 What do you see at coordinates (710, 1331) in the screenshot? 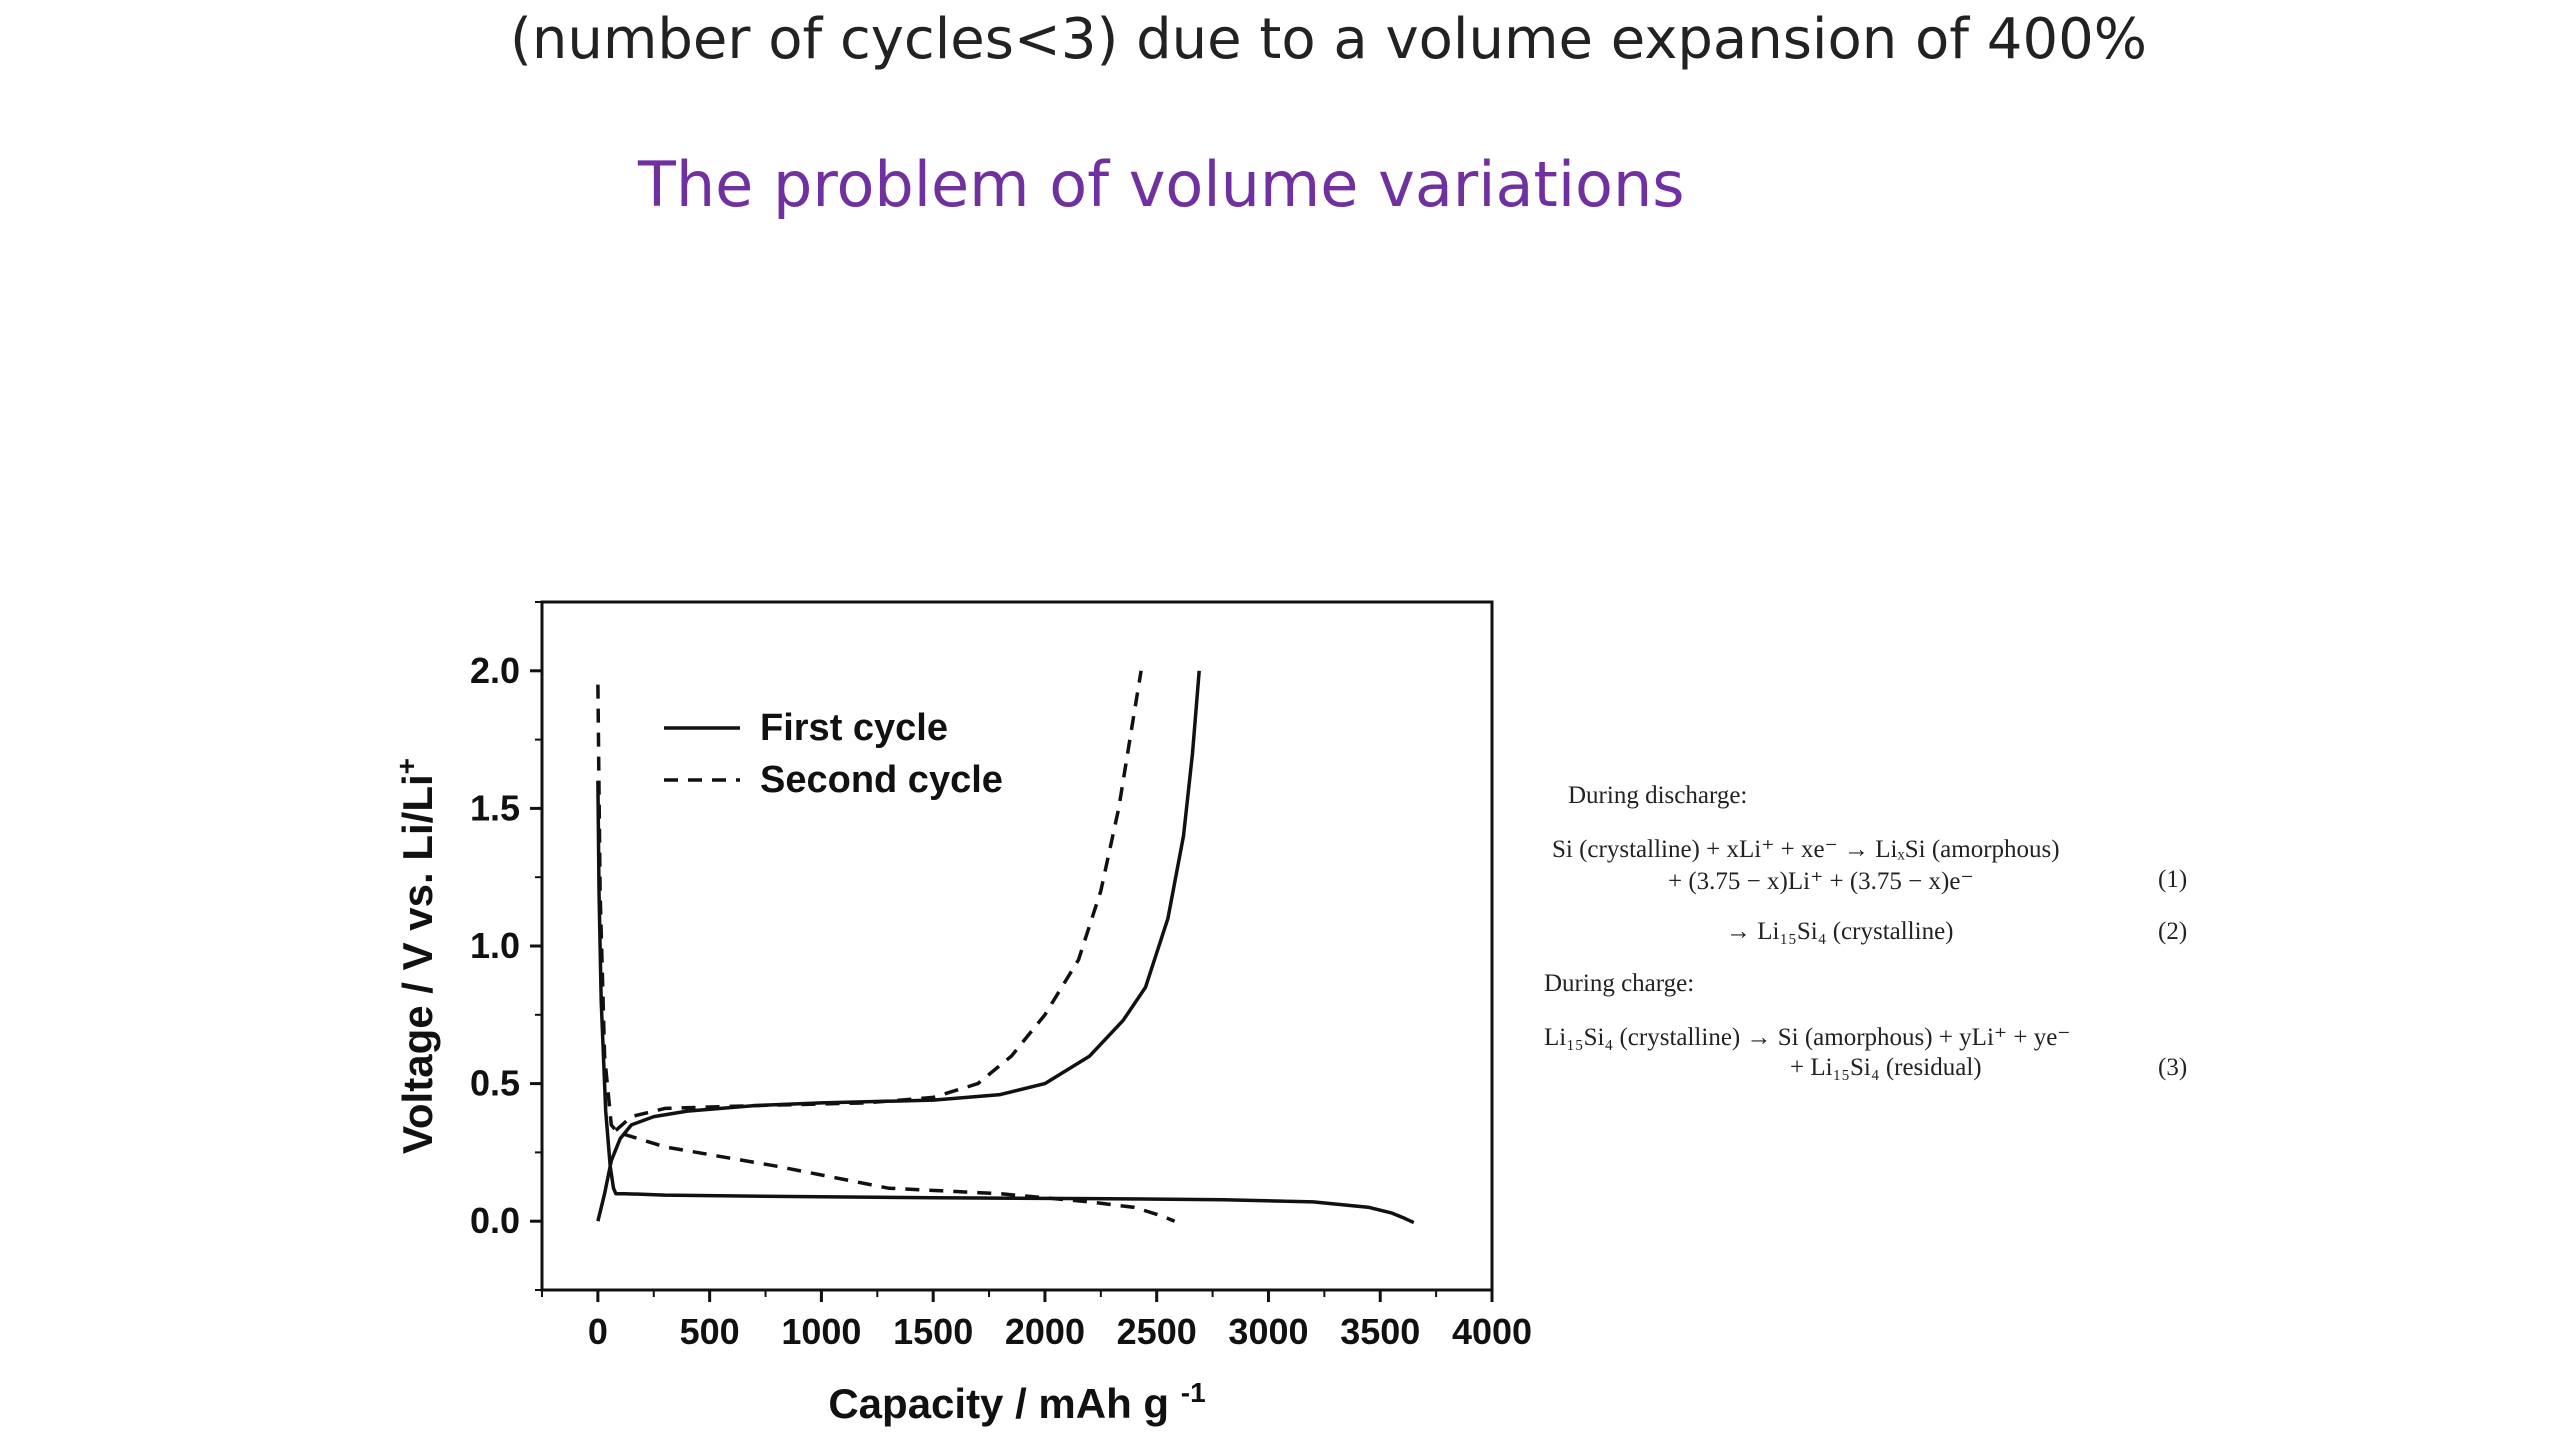
I see `x-tick-label: 500` at bounding box center [710, 1331].